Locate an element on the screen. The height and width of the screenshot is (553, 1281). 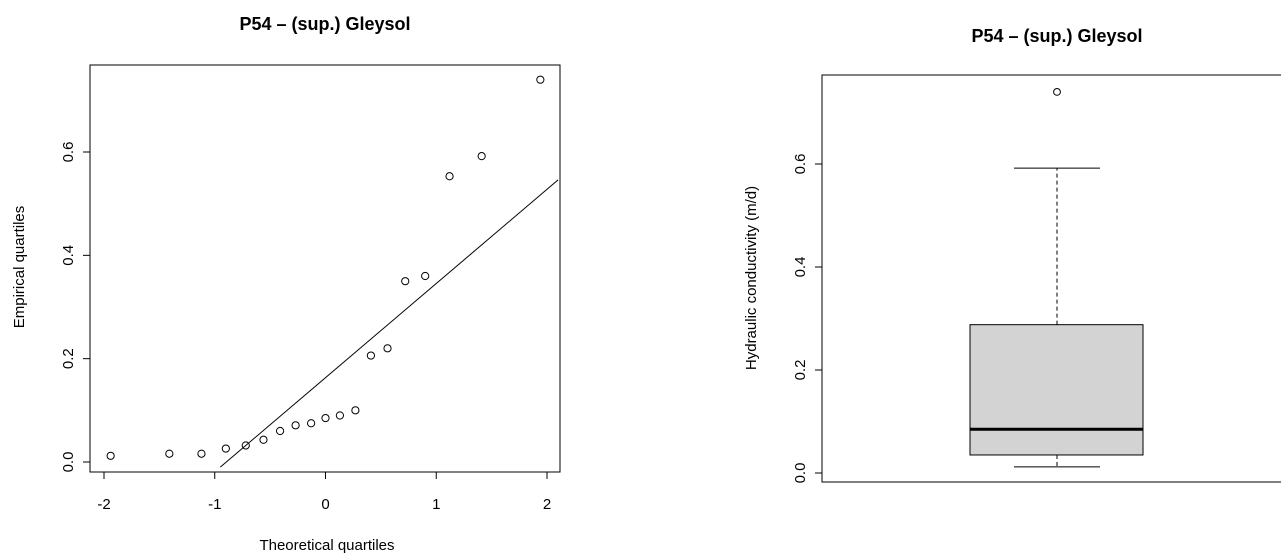
qq-x-label: Theoretical quartiles is located at coordinates (326, 545).